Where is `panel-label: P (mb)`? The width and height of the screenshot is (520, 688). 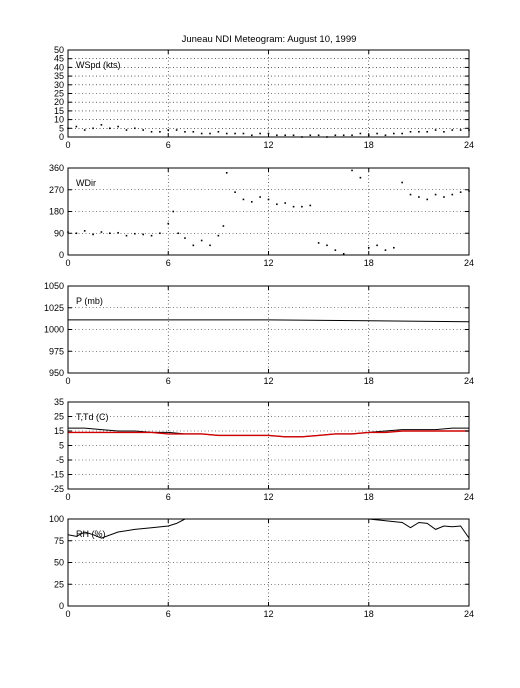 panel-label: P (mb) is located at coordinates (89, 301).